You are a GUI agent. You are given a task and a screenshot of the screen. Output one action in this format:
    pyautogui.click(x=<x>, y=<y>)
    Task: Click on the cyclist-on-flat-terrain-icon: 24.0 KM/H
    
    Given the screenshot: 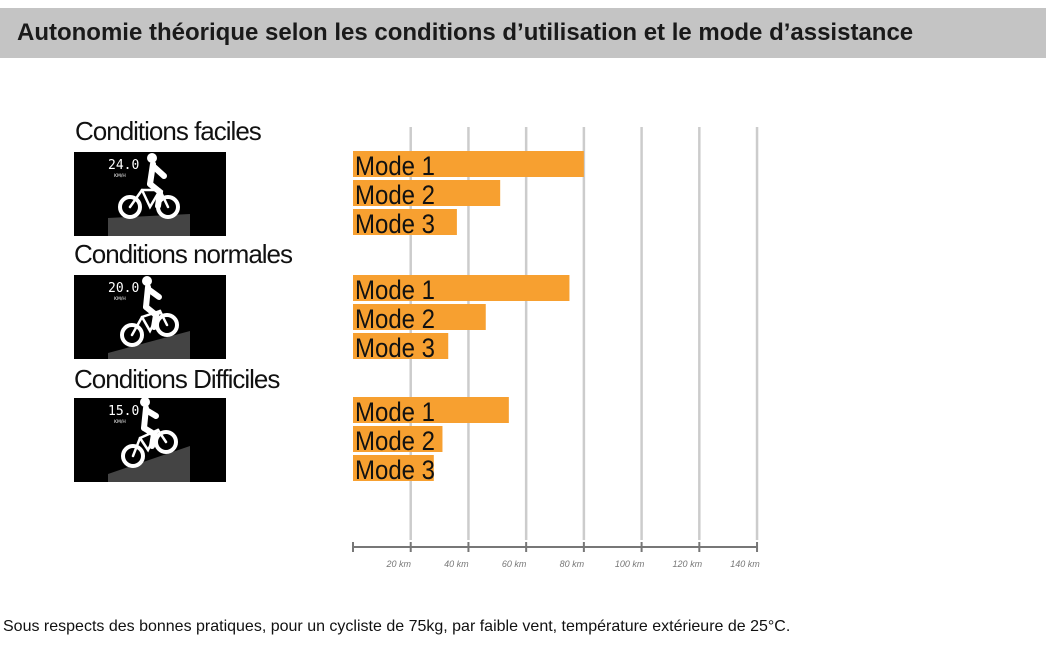 What is the action you would take?
    pyautogui.click(x=150, y=194)
    